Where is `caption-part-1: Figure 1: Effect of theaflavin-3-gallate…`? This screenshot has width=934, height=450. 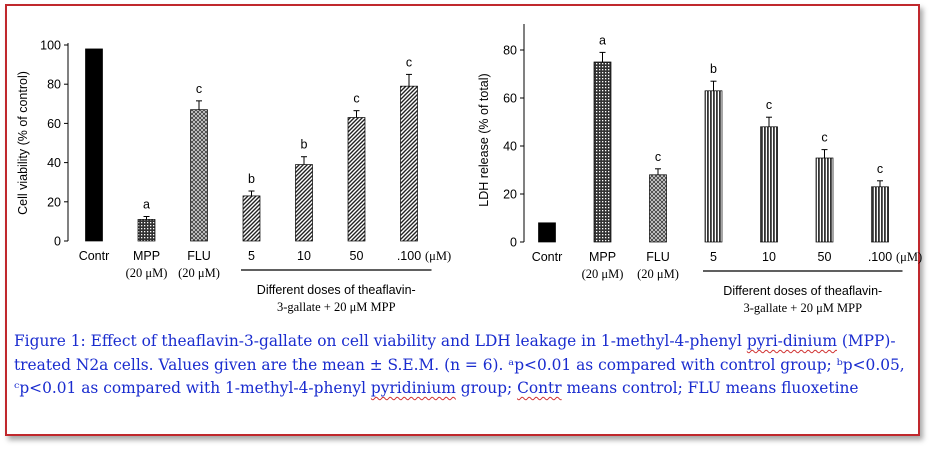 caption-part-1: Figure 1: Effect of theaflavin-3-gallate… is located at coordinates (380, 341).